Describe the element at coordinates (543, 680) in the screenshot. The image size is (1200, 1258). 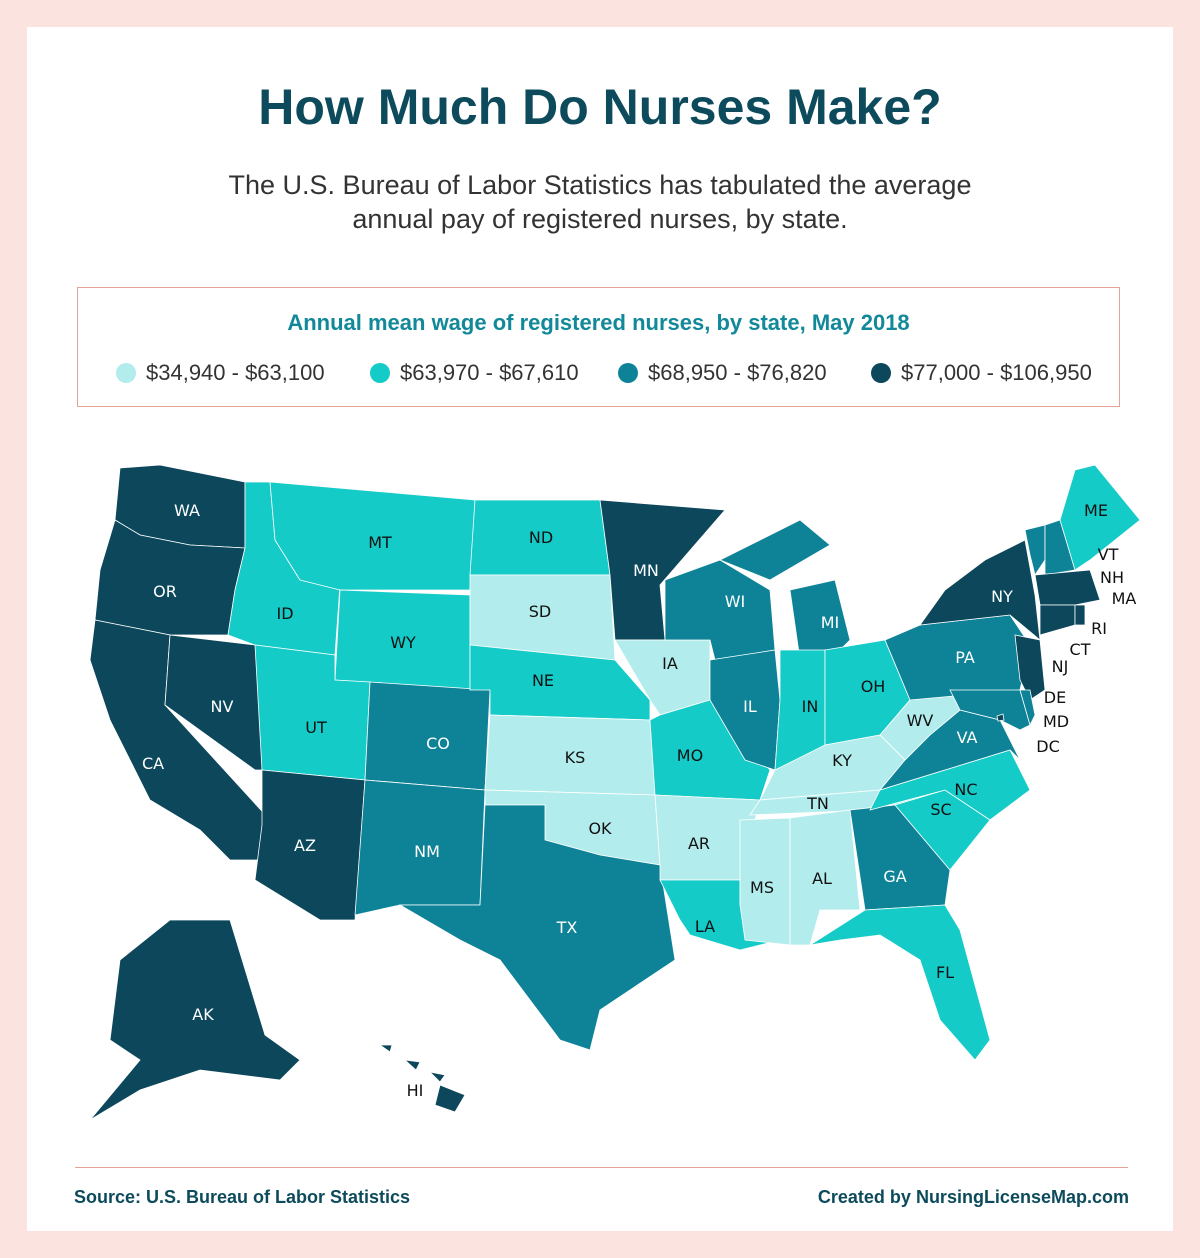
I see `label-ne: NE` at that location.